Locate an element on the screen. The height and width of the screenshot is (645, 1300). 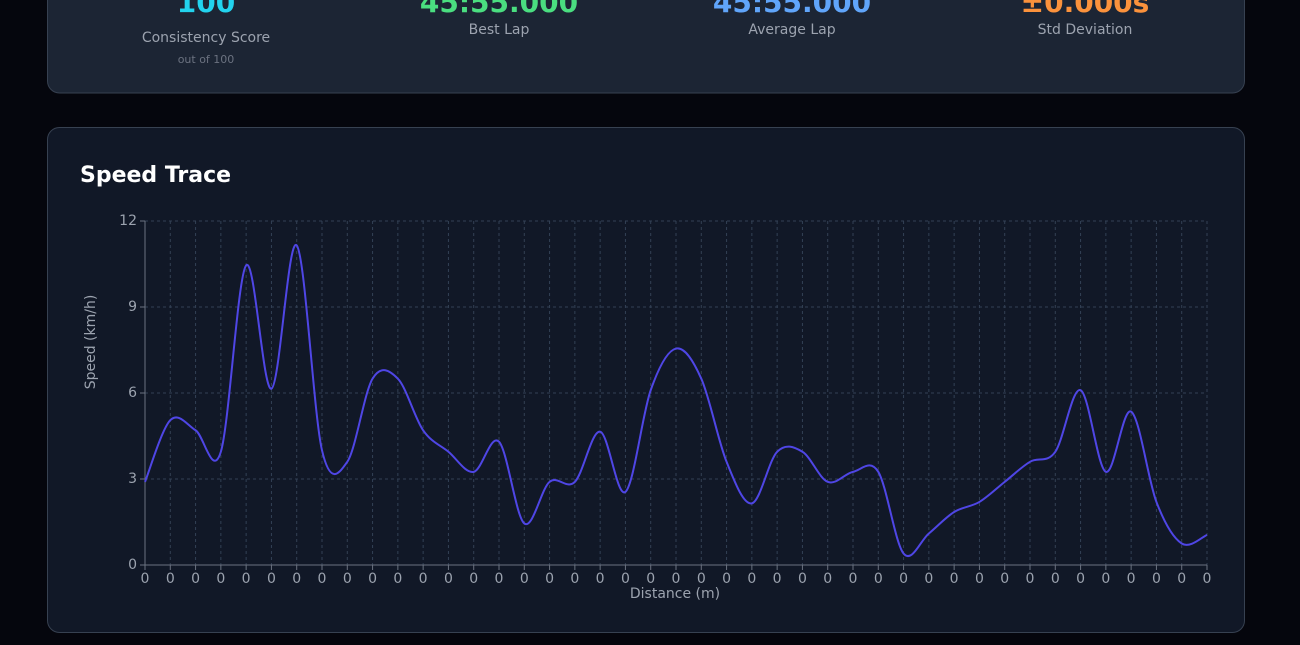
x-axis-label: Distance (m) is located at coordinates (675, 594).